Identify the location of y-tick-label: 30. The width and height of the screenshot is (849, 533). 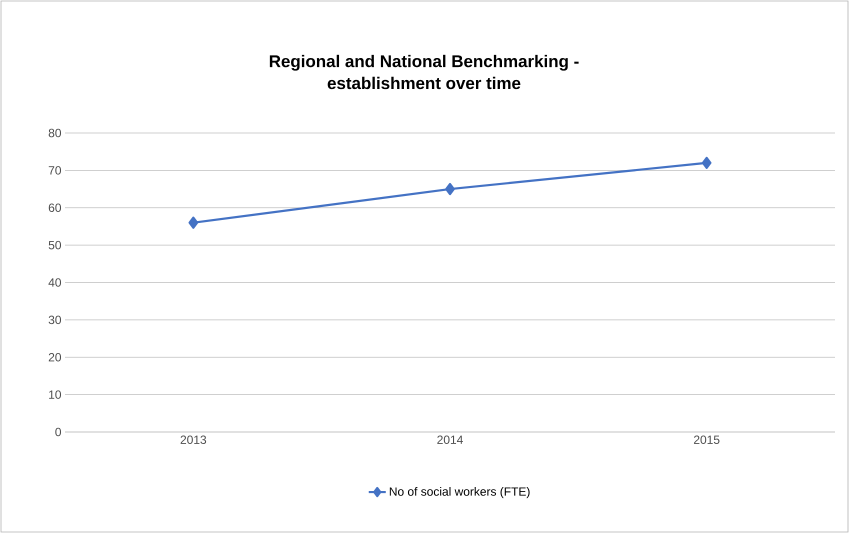
(55, 320).